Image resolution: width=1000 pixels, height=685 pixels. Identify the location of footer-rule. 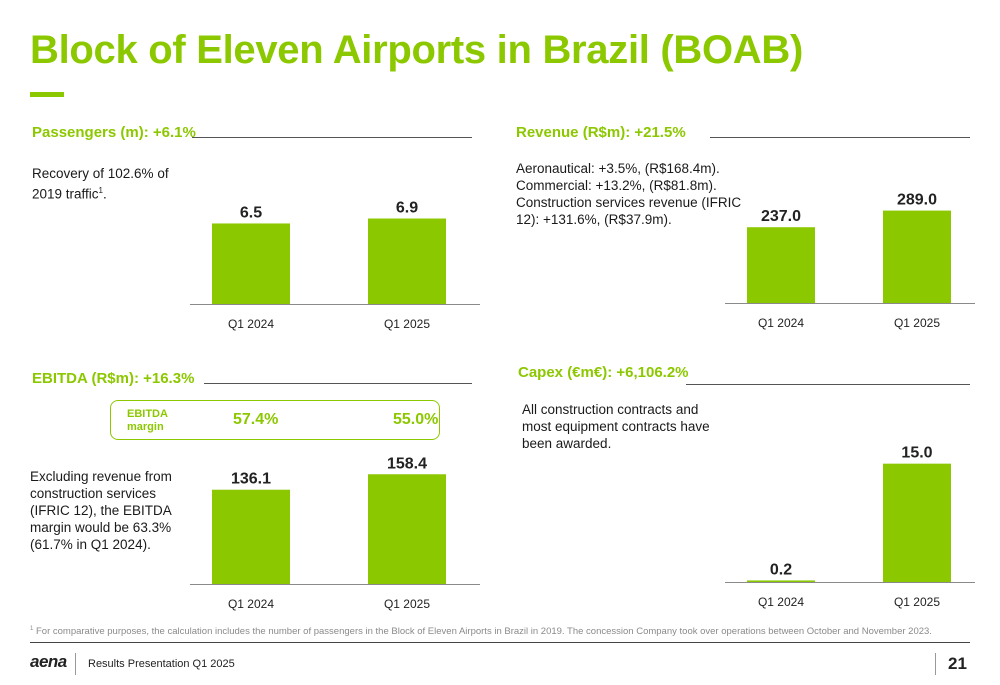
(500, 642).